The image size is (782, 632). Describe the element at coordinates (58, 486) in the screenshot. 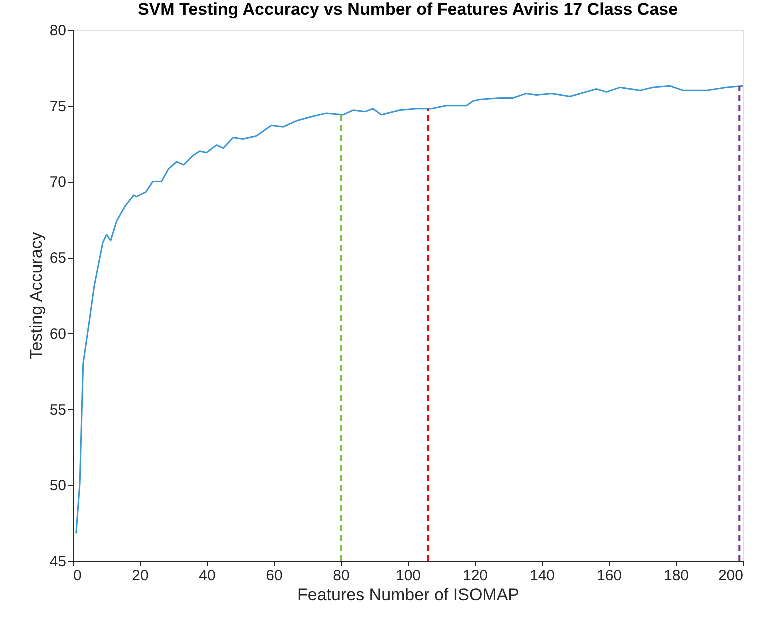

I see `y-tick-label: 50` at that location.